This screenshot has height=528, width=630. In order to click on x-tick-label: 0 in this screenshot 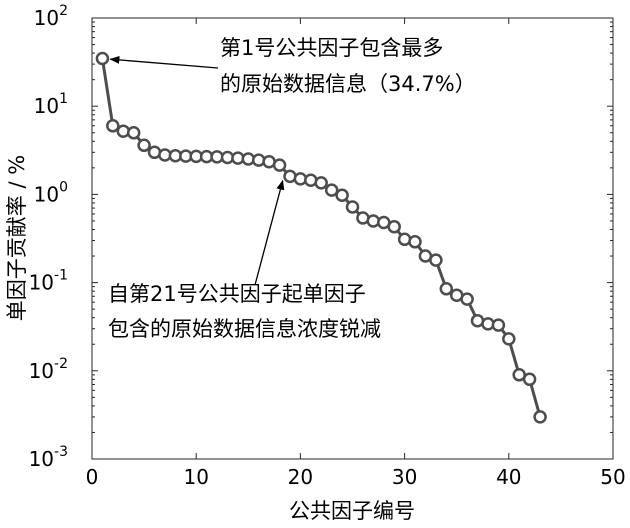, I will do `click(92, 477)`.